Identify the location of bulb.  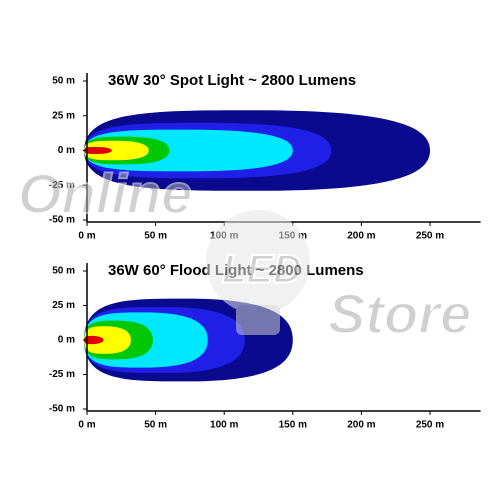
(258, 262).